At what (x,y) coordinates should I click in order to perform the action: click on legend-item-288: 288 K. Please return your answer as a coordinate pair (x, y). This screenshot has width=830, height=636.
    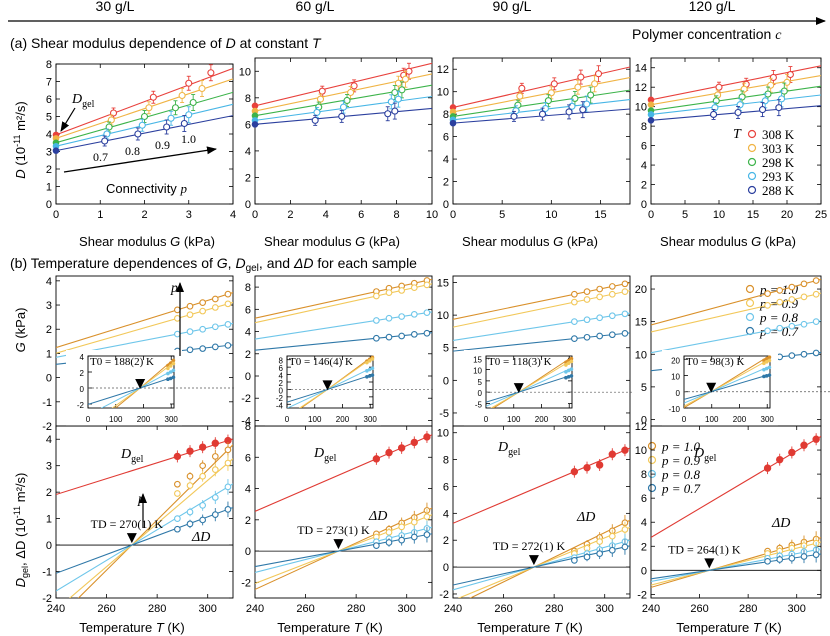
    Looking at the image, I should click on (771, 190).